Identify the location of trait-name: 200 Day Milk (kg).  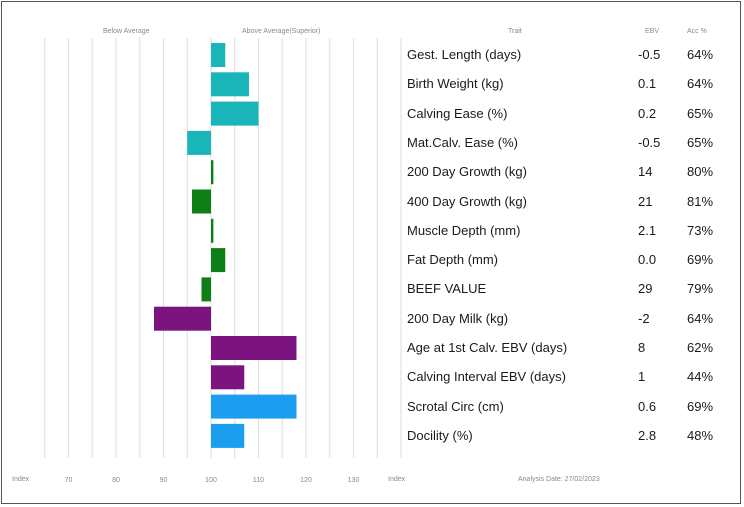
(458, 318).